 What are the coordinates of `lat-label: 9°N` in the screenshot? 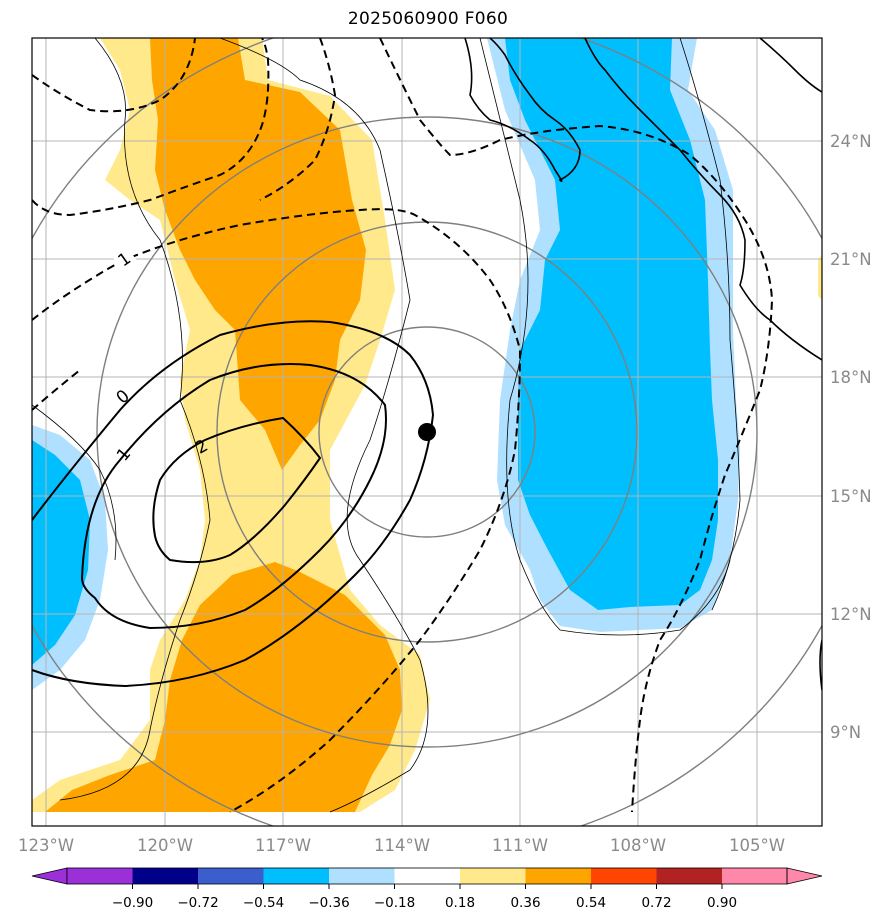 It's located at (845, 732).